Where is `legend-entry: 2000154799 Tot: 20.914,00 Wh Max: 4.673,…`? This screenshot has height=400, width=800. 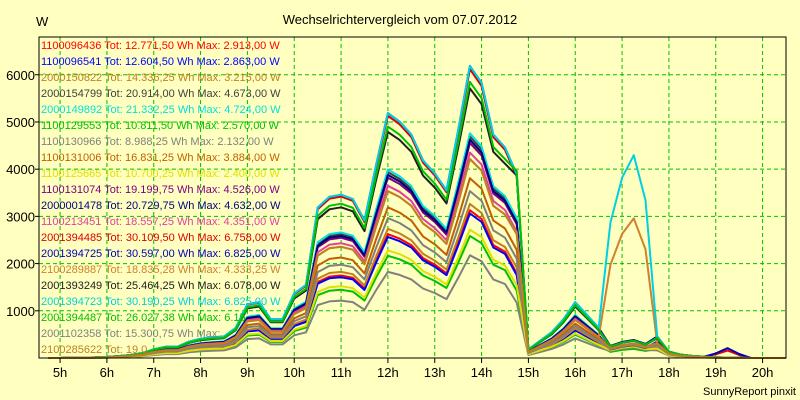 legend-entry: 2000154799 Tot: 20.914,00 Wh Max: 4.673,… is located at coordinates (161, 94).